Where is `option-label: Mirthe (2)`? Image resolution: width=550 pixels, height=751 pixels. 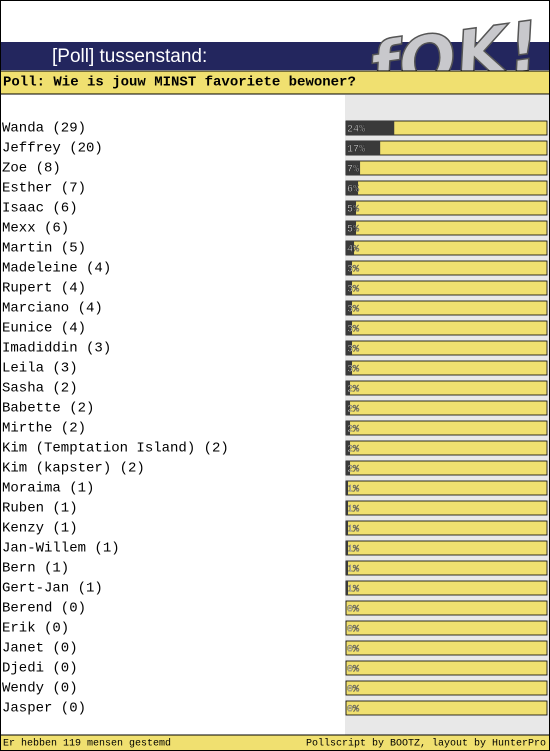 option-label: Mirthe (2) is located at coordinates (44, 429).